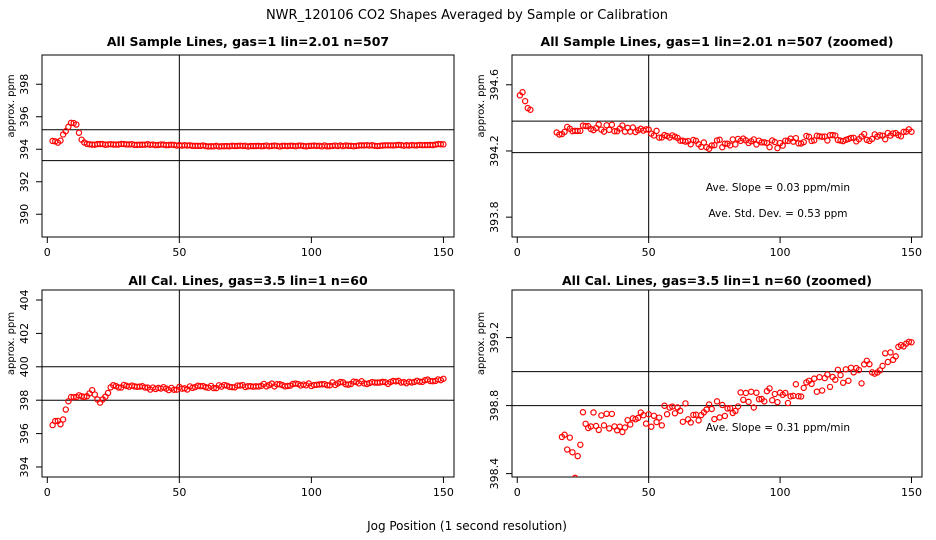  What do you see at coordinates (24, 466) in the screenshot?
I see `y-tick-label: 394` at bounding box center [24, 466].